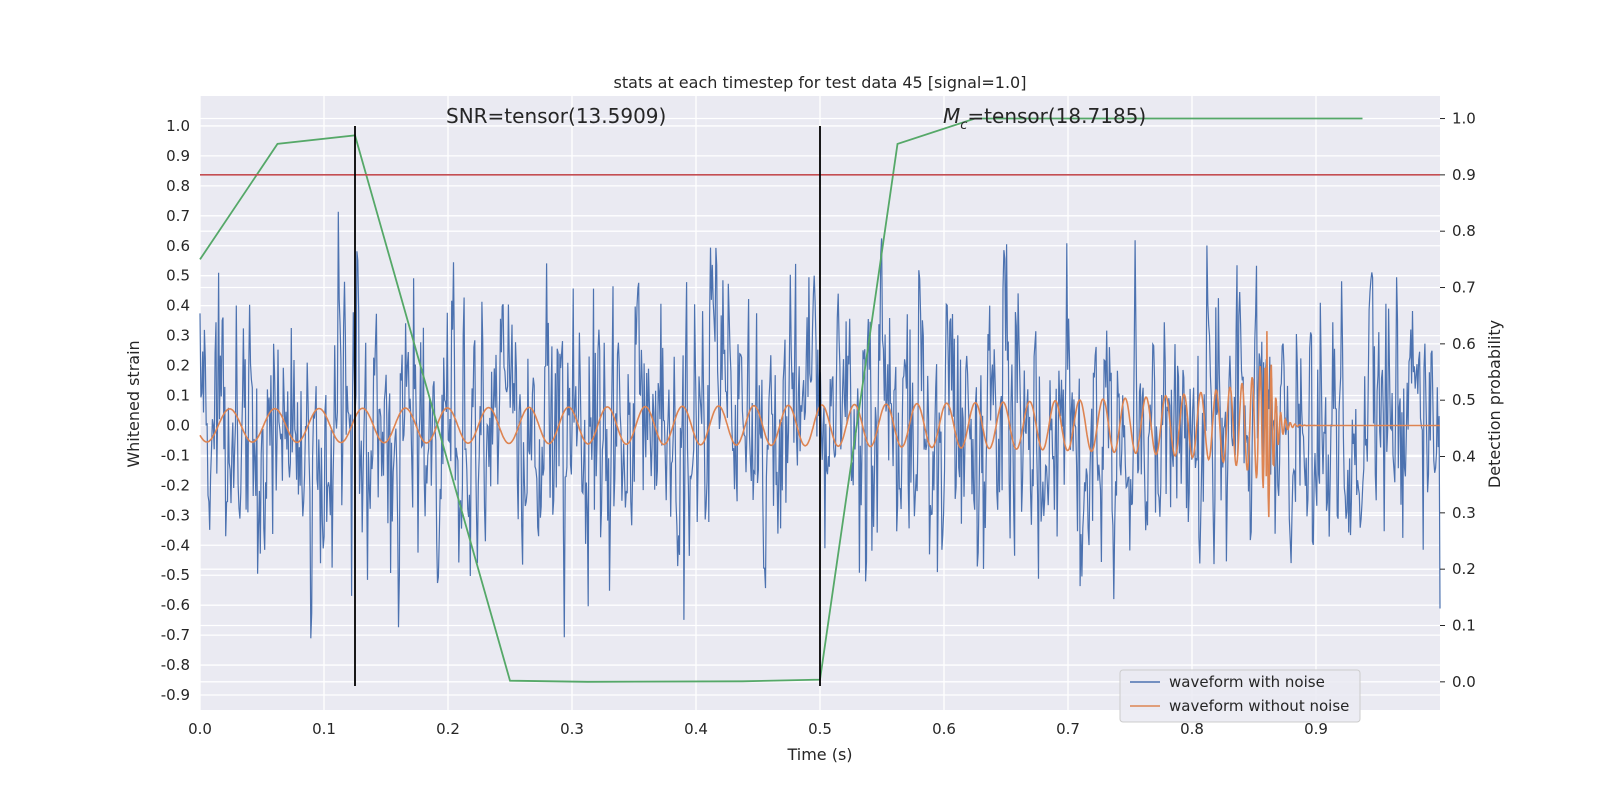 This screenshot has height=800, width=1600. Describe the element at coordinates (178, 396) in the screenshot. I see `y-tick-label: 0.1` at that location.